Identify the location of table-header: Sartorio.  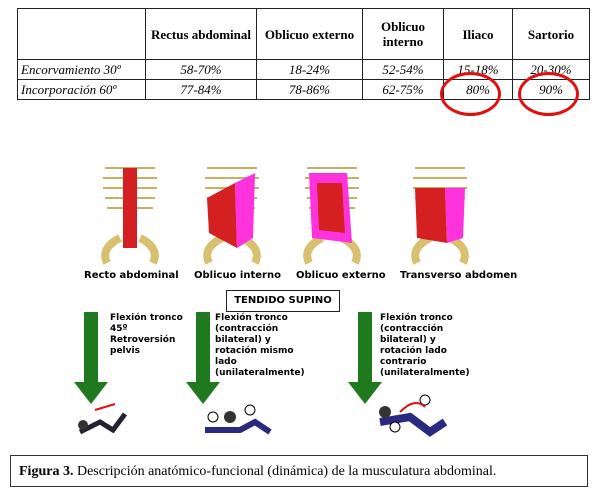
(551, 34).